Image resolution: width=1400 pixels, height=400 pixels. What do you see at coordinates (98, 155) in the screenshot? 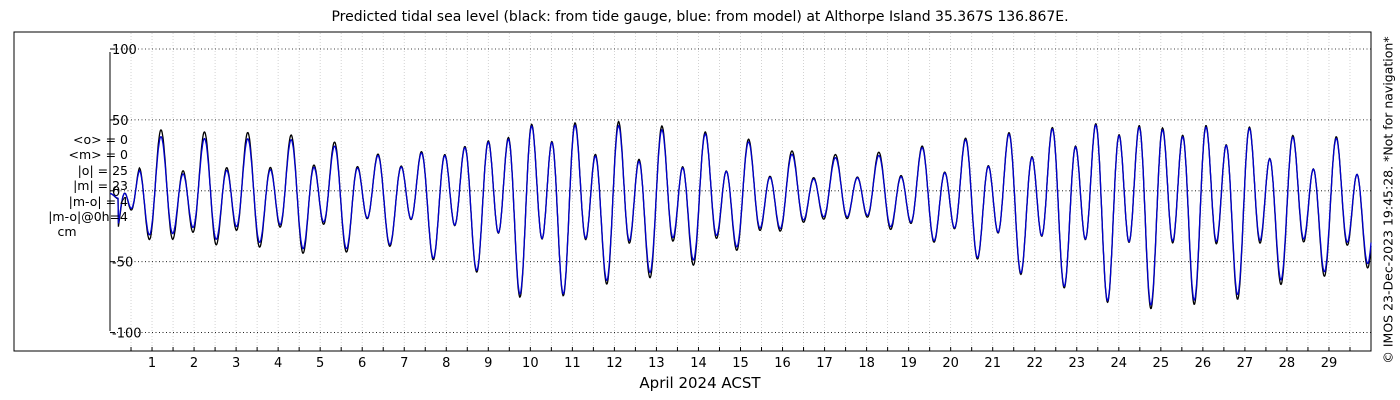
I see `stat-line: <m> = 0` at bounding box center [98, 155].